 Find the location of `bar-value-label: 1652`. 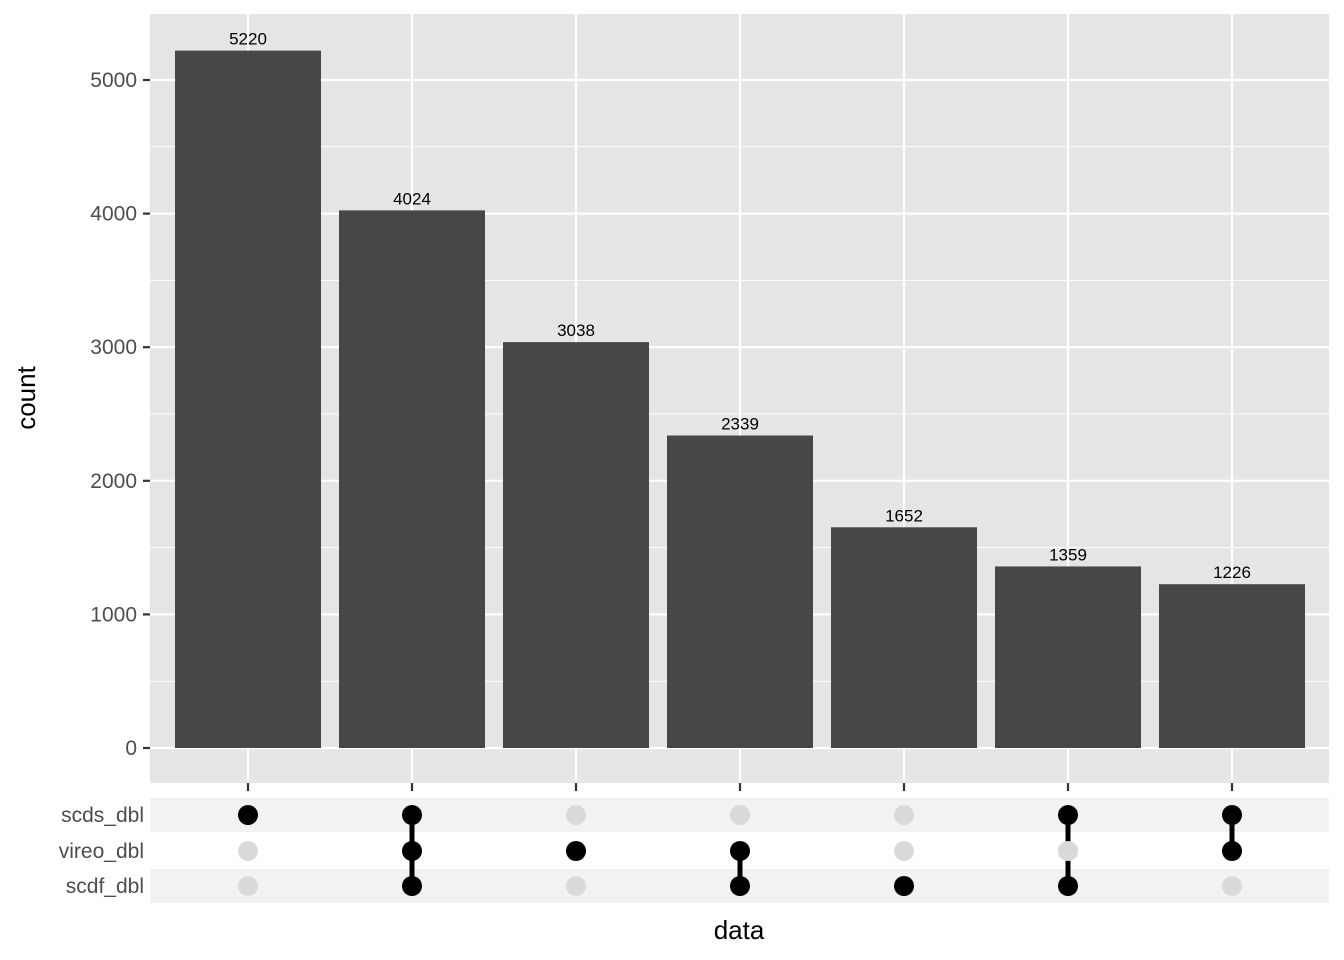

bar-value-label: 1652 is located at coordinates (904, 515).